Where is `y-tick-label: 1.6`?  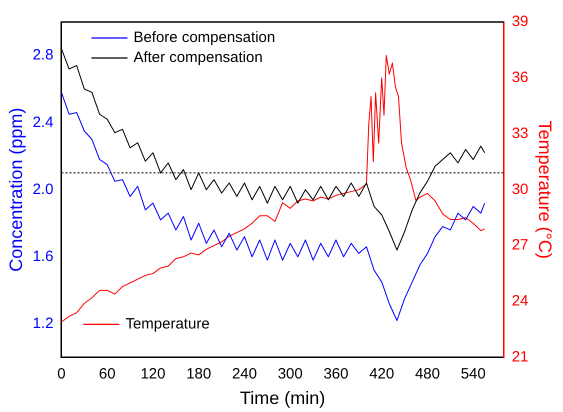
y-tick-label: 1.6 is located at coordinates (43, 256).